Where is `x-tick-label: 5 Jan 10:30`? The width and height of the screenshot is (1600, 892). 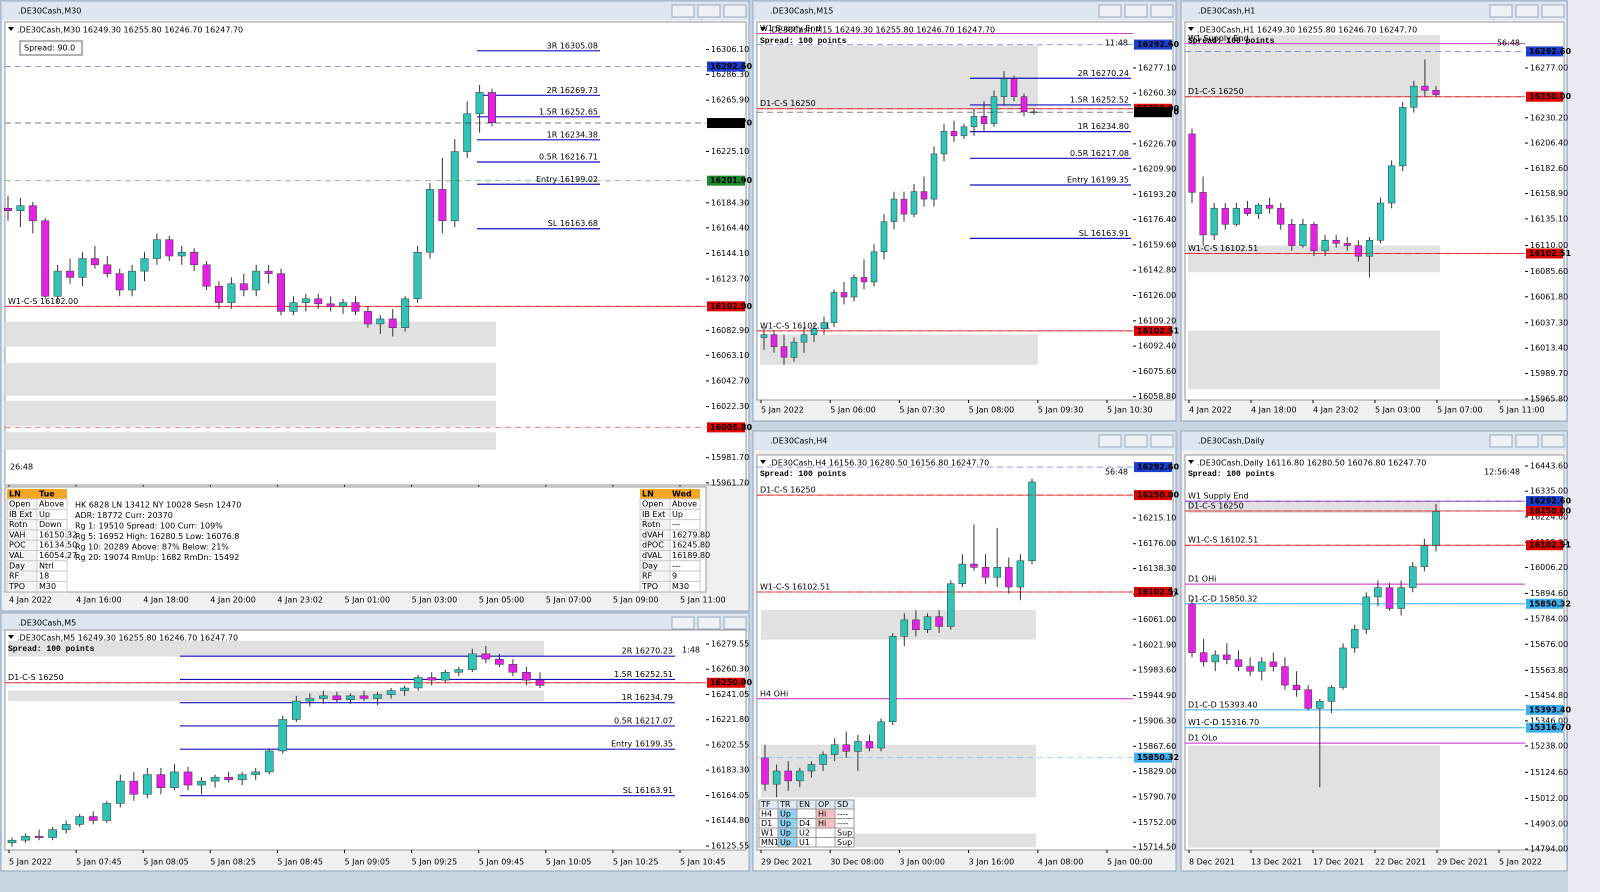 x-tick-label: 5 Jan 10:30 is located at coordinates (1130, 410).